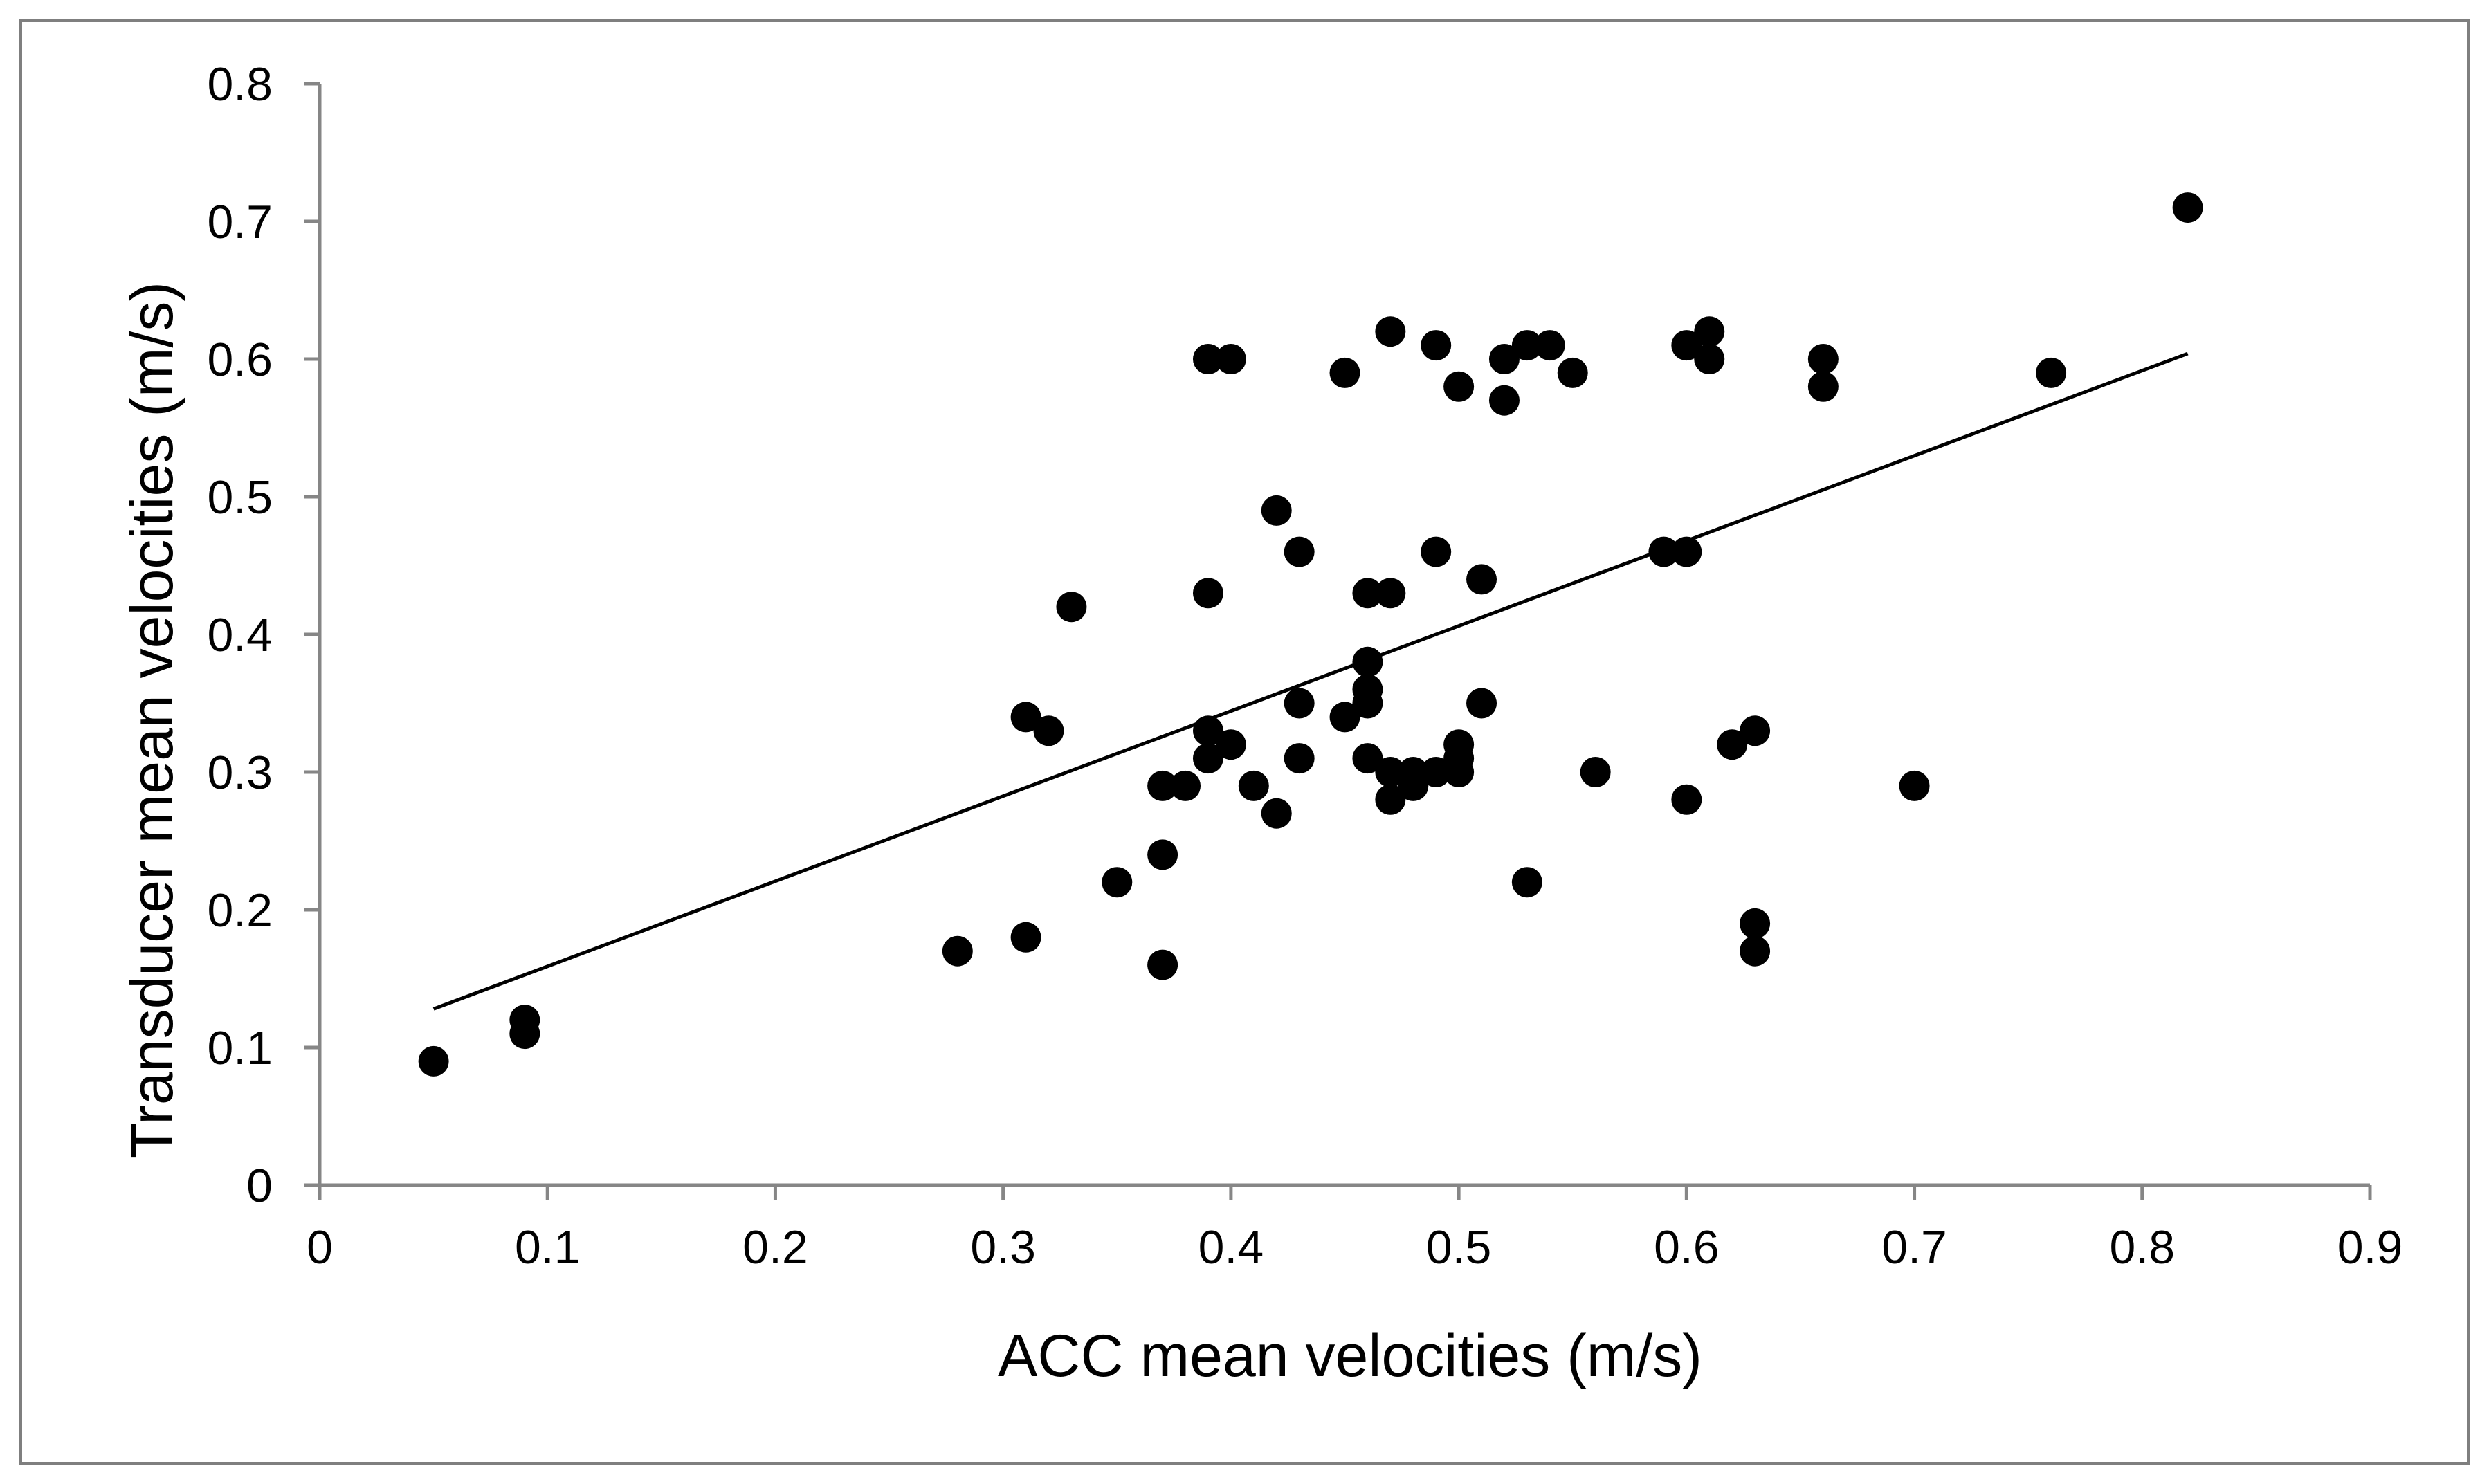 The width and height of the screenshot is (2489, 1484). I want to click on x-tick-label: 0.1, so click(548, 1247).